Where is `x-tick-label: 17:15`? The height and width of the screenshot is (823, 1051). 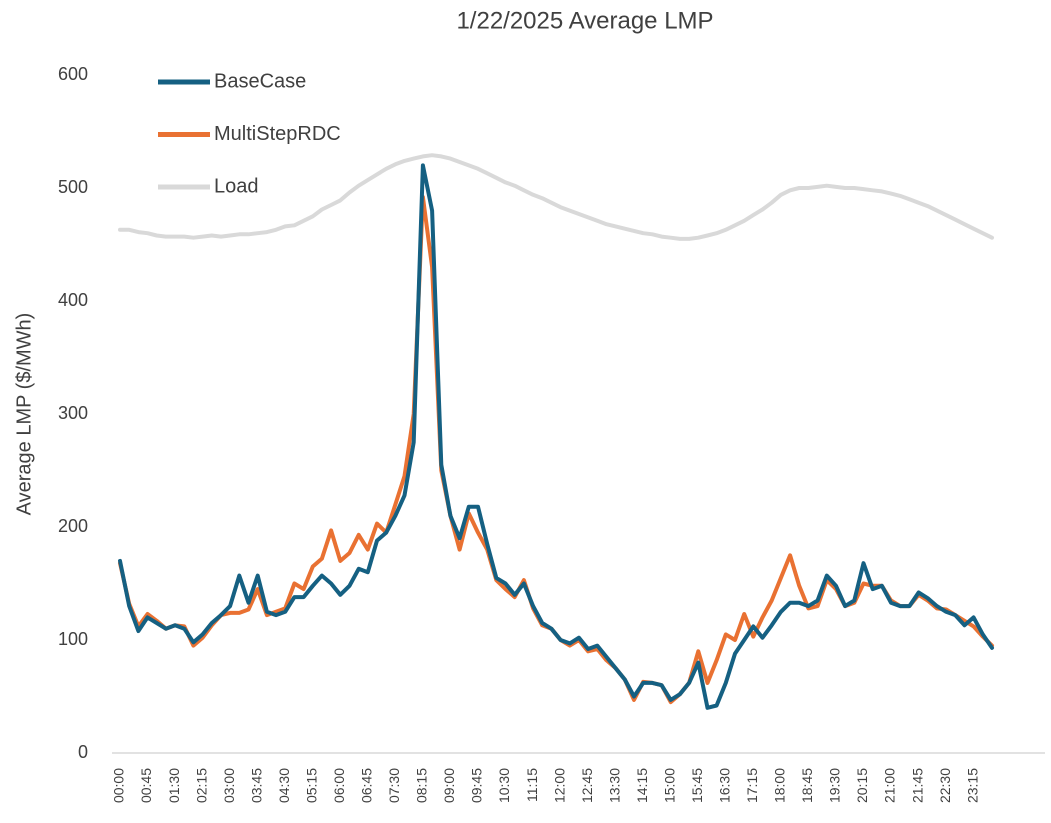 x-tick-label: 17:15 is located at coordinates (752, 785).